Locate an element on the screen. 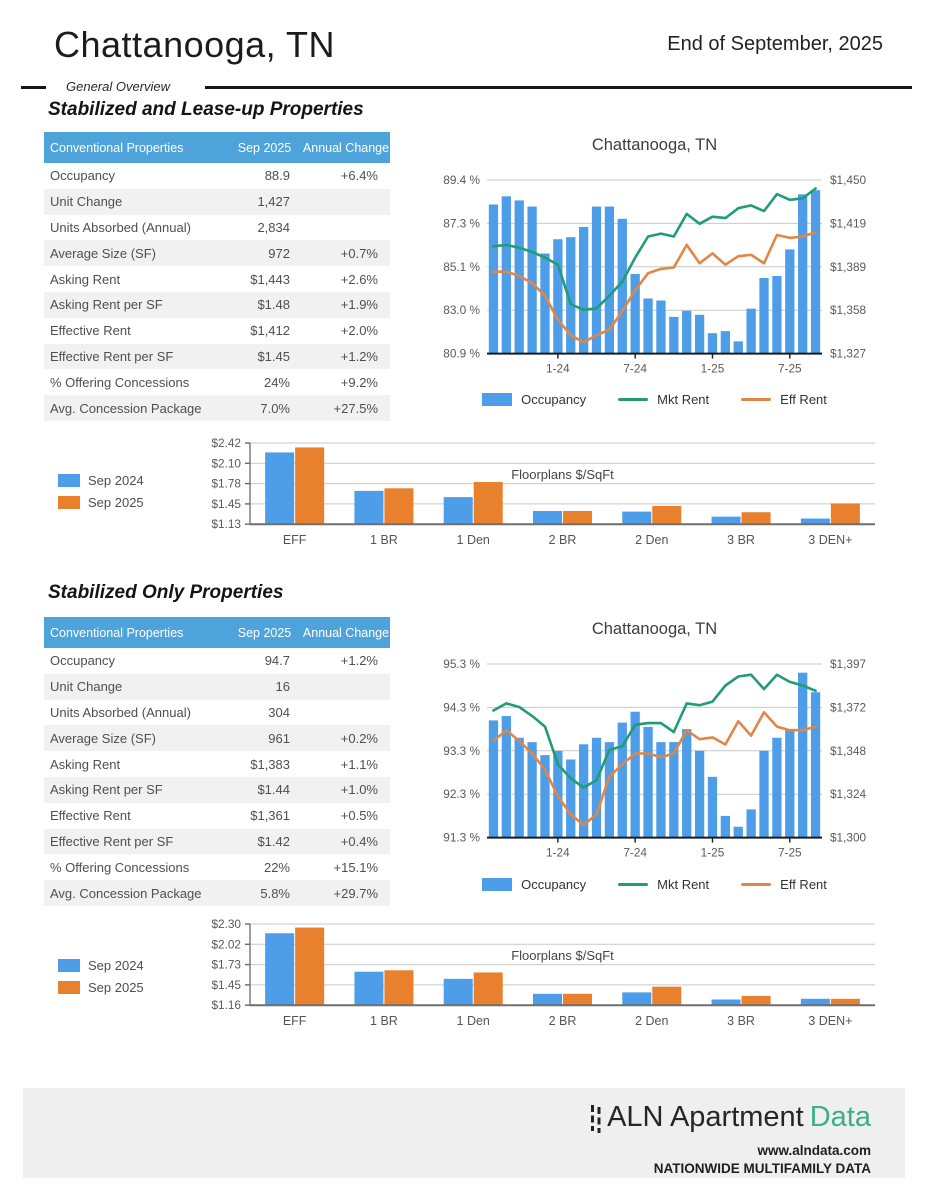 The width and height of the screenshot is (927, 1200). row-annual-change: +27.5% is located at coordinates (355, 408).